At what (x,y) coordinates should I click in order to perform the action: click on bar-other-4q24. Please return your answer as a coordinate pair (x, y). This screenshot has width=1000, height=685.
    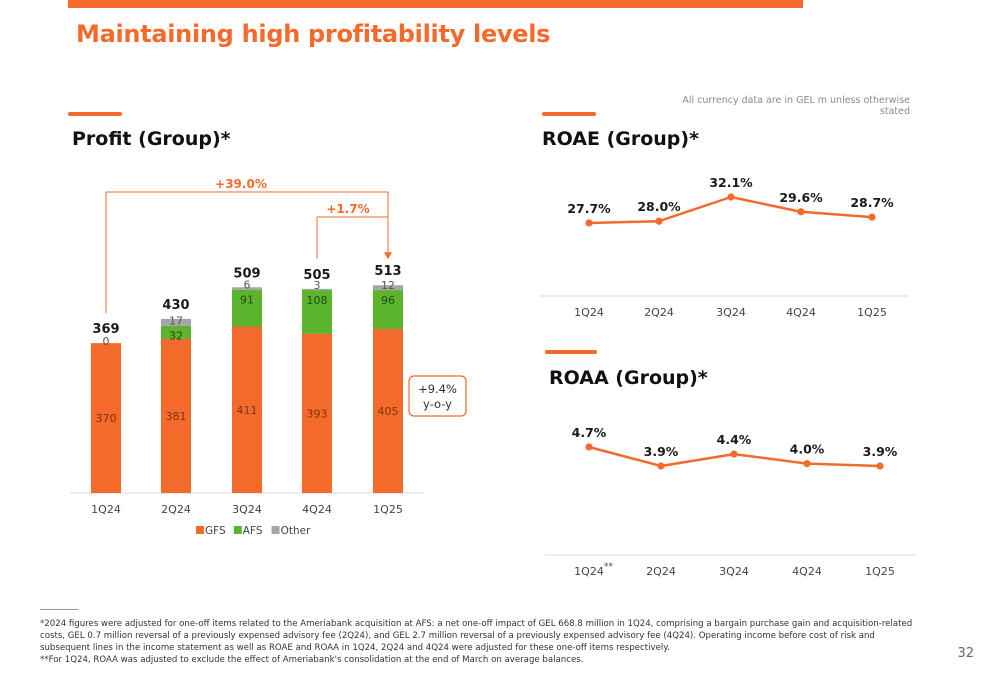
    Looking at the image, I should click on (317, 289).